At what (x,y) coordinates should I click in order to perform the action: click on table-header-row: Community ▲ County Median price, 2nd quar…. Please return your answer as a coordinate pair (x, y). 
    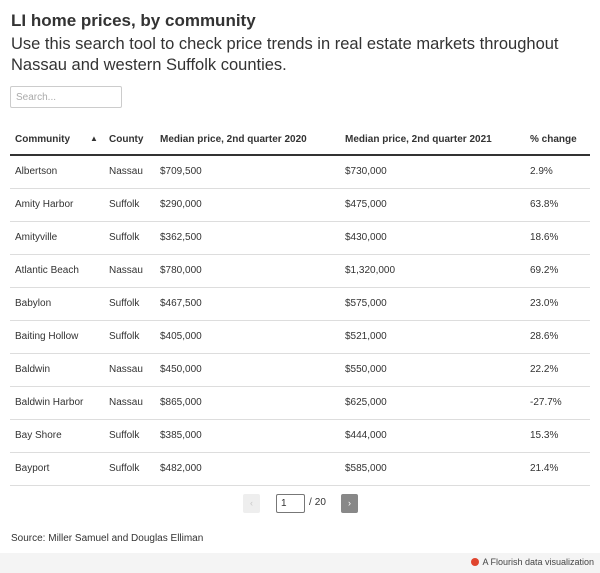
    Looking at the image, I should click on (300, 140).